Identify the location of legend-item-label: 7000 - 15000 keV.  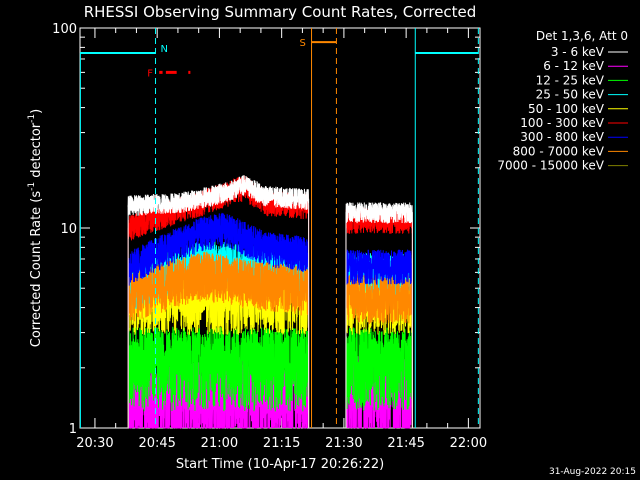
(550, 166).